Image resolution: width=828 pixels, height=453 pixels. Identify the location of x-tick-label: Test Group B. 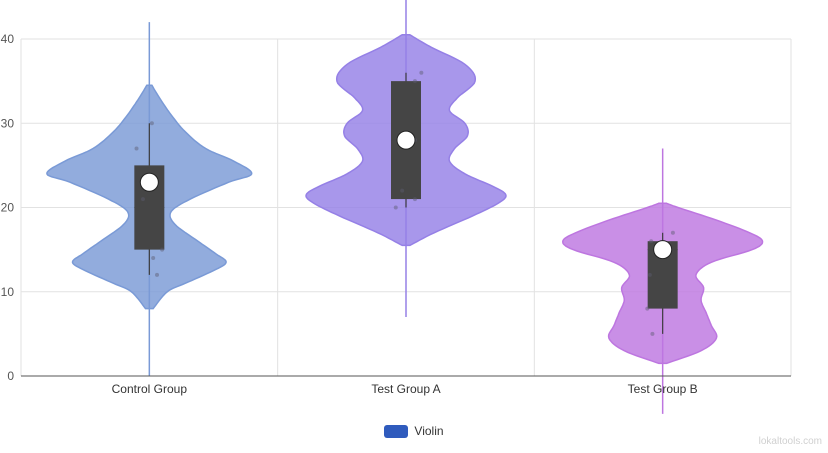
(663, 389).